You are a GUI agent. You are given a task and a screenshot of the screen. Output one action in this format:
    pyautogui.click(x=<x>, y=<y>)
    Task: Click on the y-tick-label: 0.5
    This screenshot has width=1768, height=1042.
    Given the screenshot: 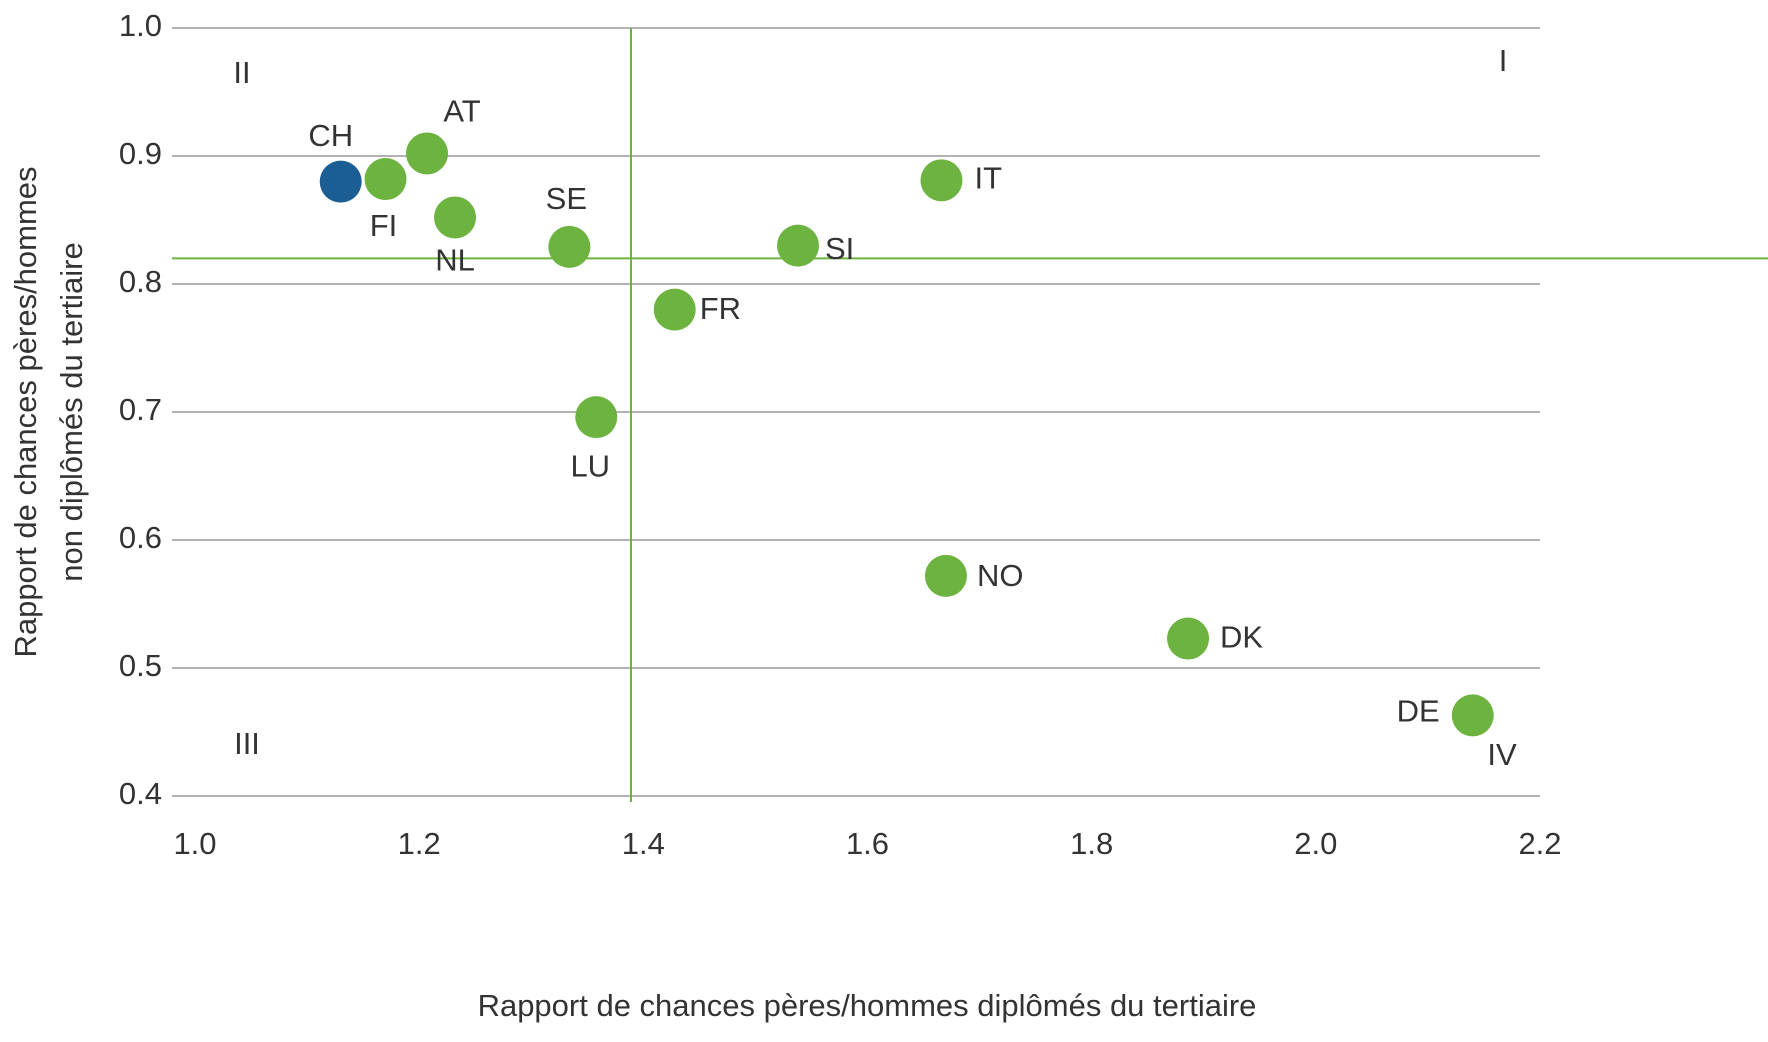 What is the action you would take?
    pyautogui.click(x=140, y=665)
    